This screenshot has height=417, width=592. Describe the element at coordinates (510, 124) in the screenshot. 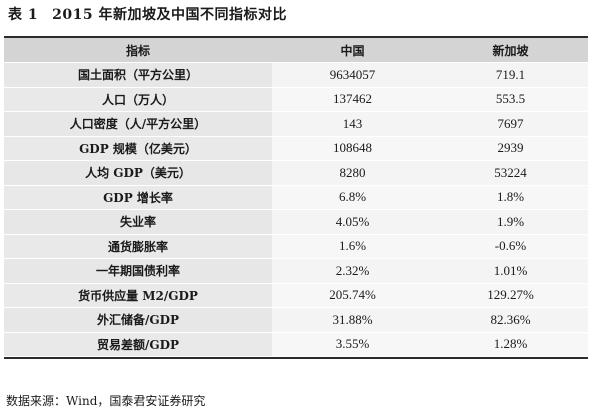

I see `singapore-value-cell: 7697` at that location.